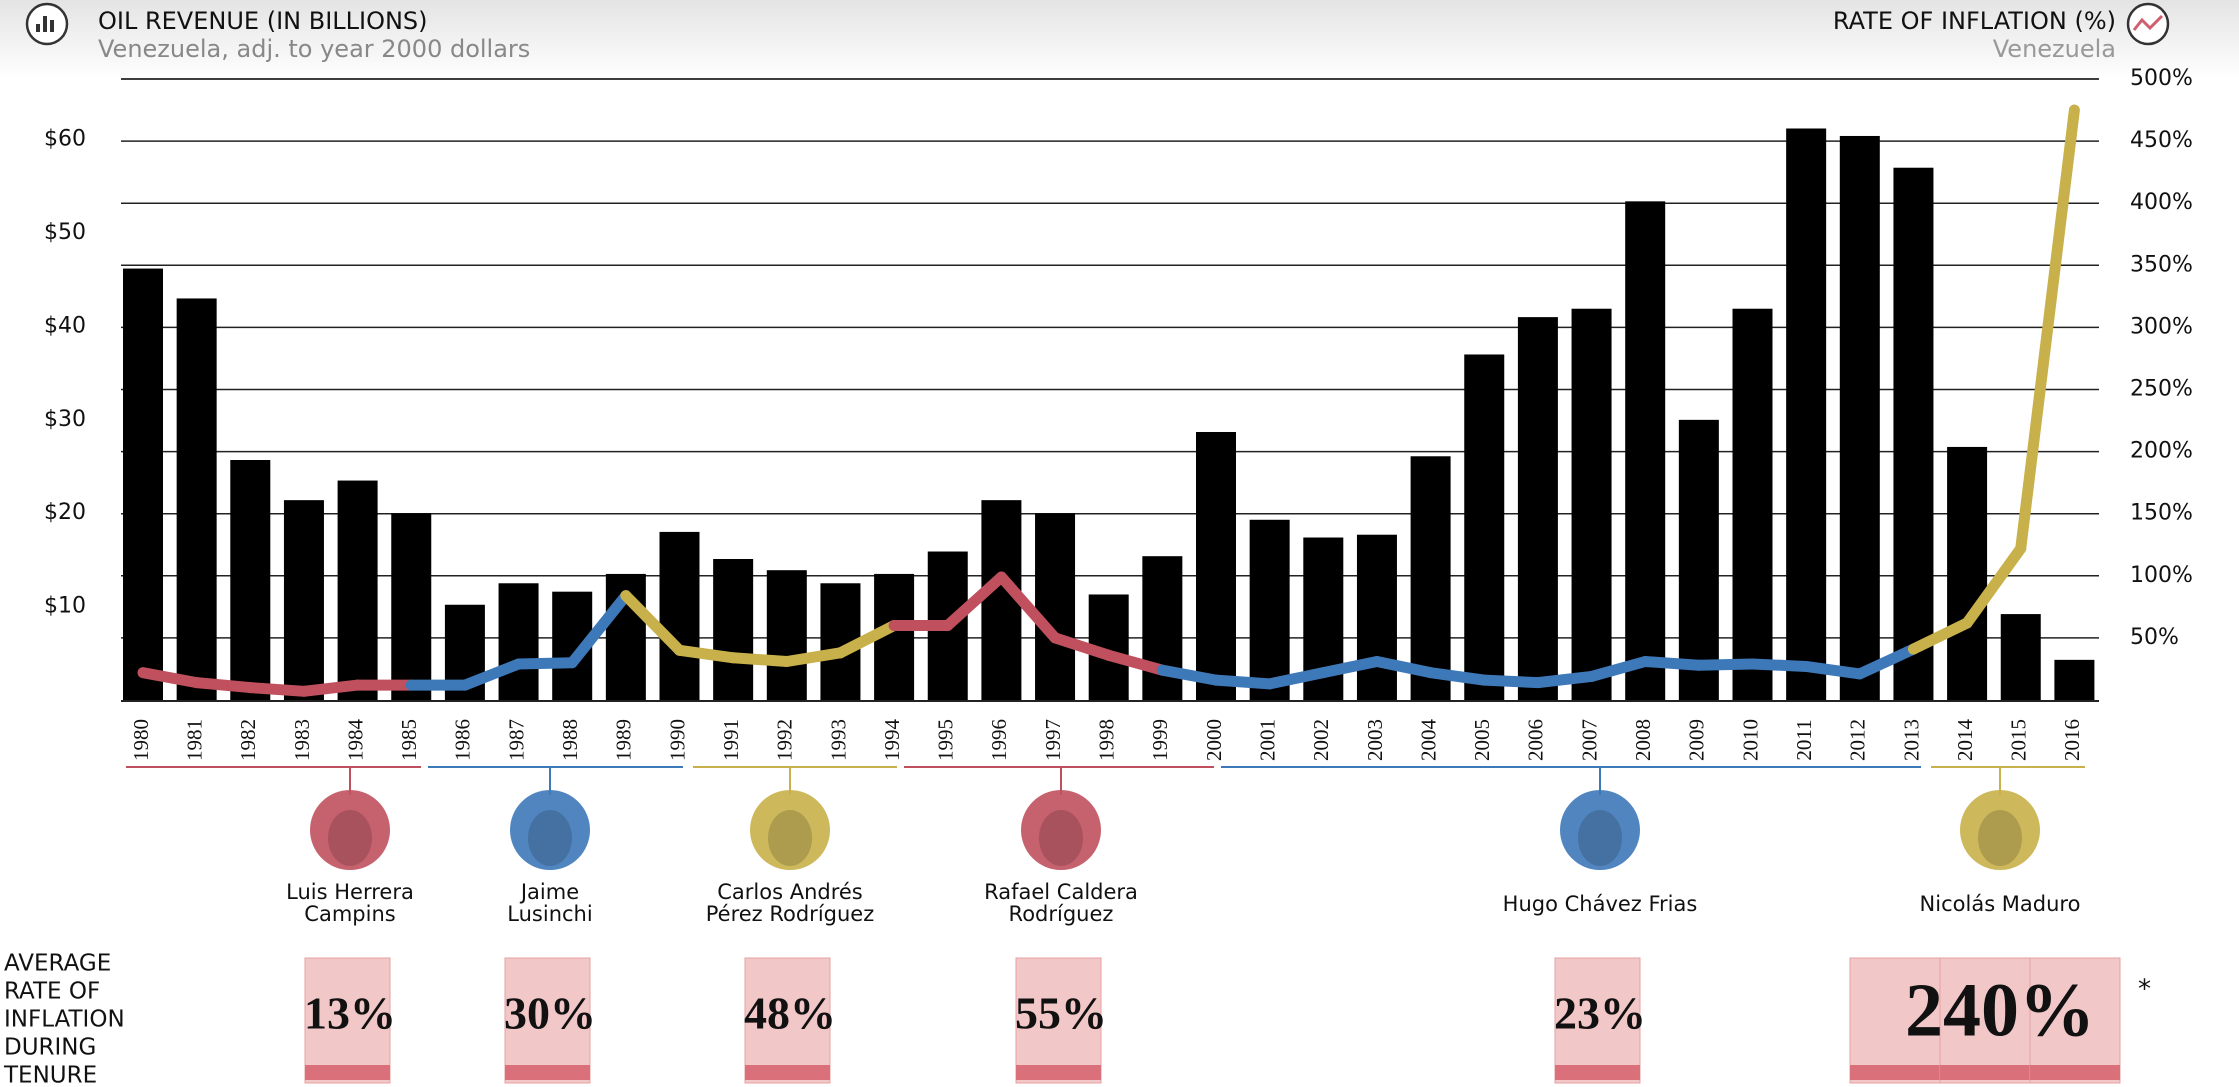 The width and height of the screenshot is (2239, 1087). I want to click on x-tick-label: 1981, so click(194, 740).